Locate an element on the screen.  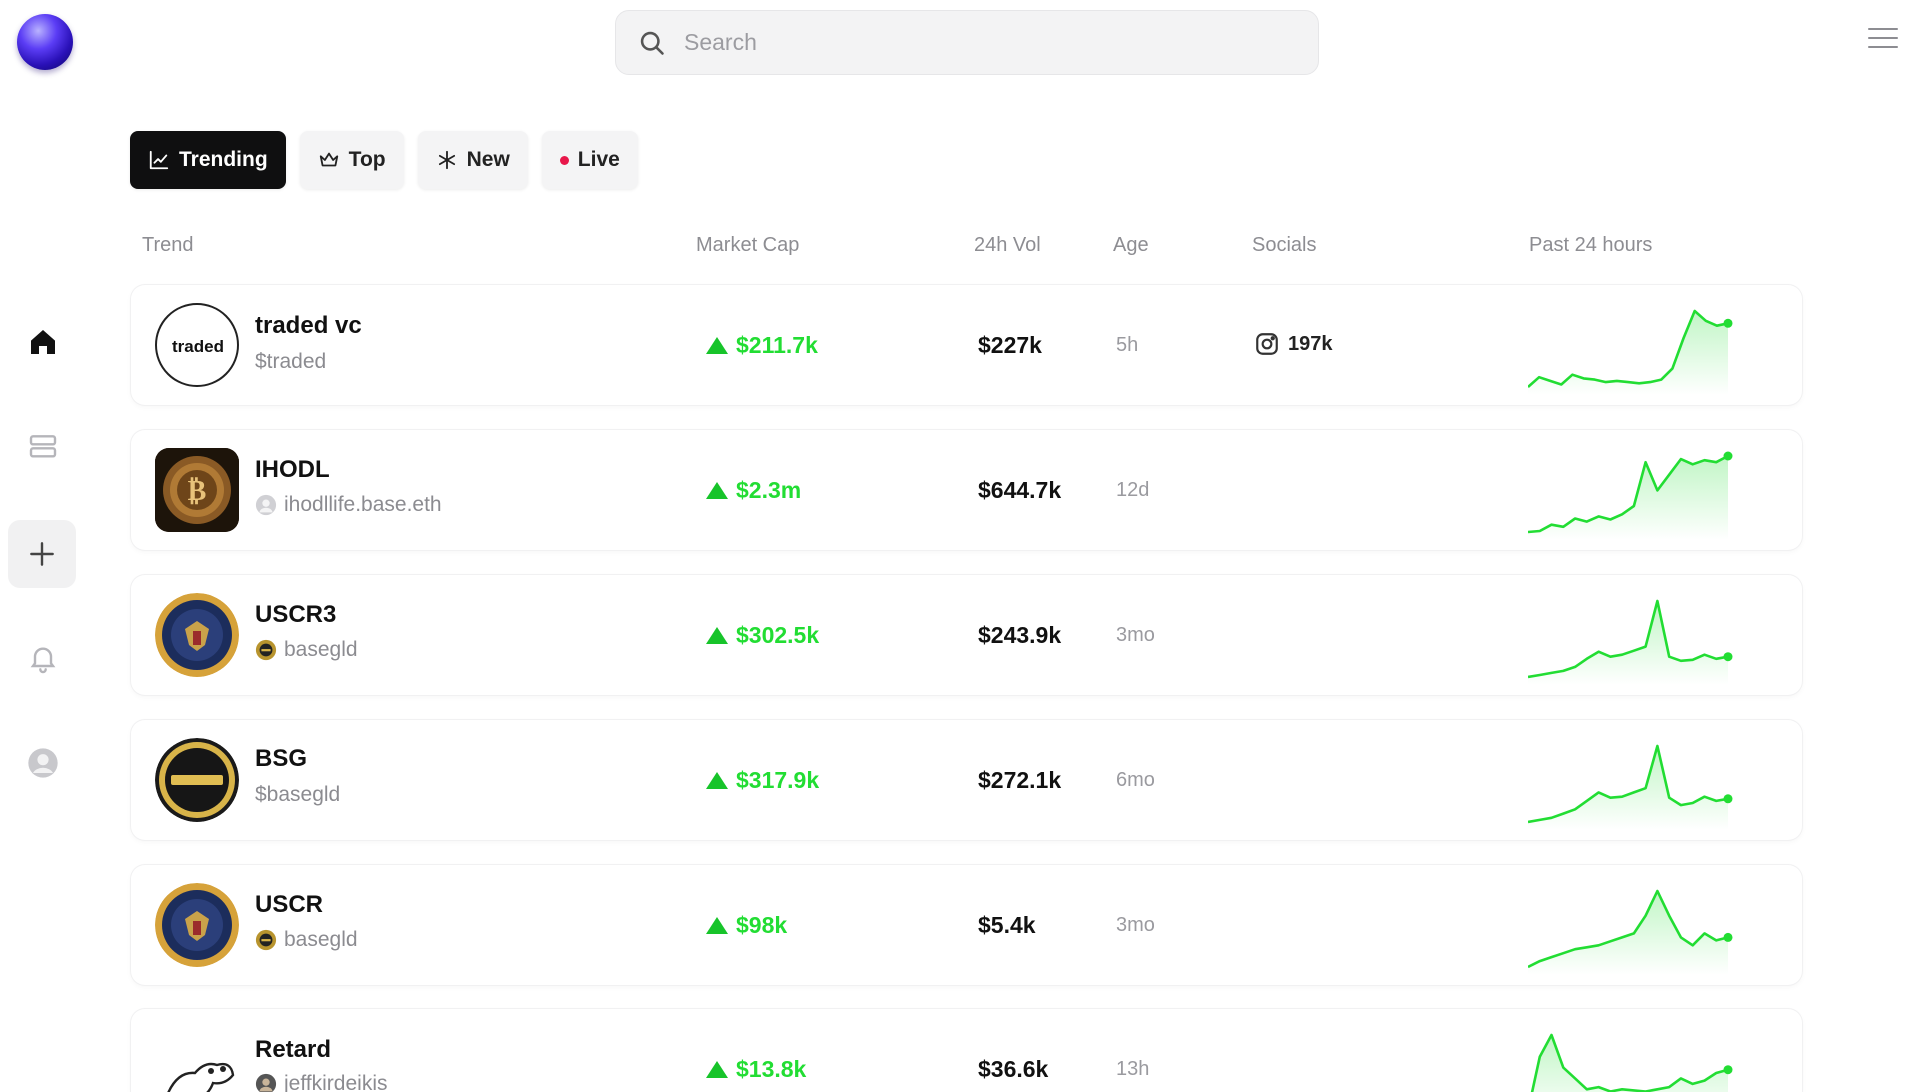
seal-icon is located at coordinates (197, 635).